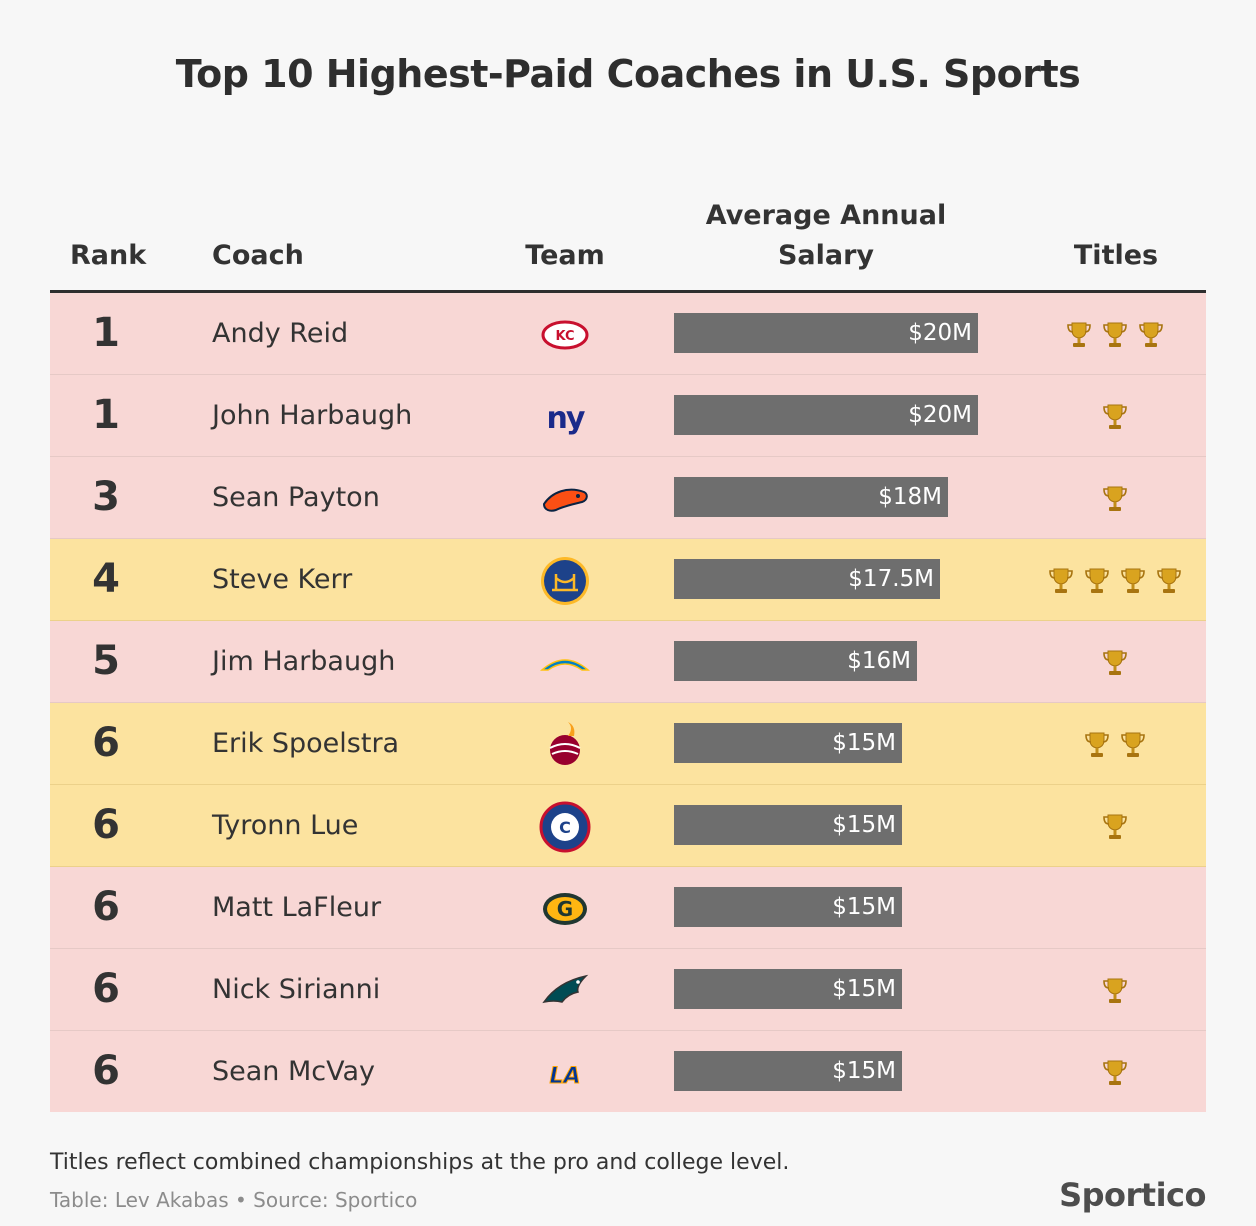 The height and width of the screenshot is (1226, 1256). Describe the element at coordinates (282, 579) in the screenshot. I see `coach-name: Steve Kerr` at that location.